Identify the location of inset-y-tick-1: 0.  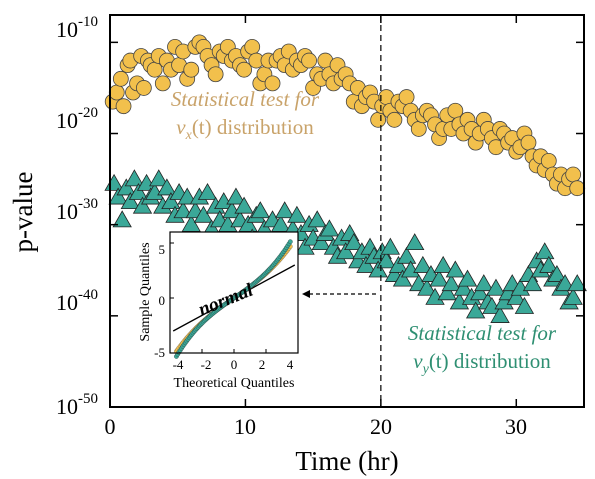
(162, 300).